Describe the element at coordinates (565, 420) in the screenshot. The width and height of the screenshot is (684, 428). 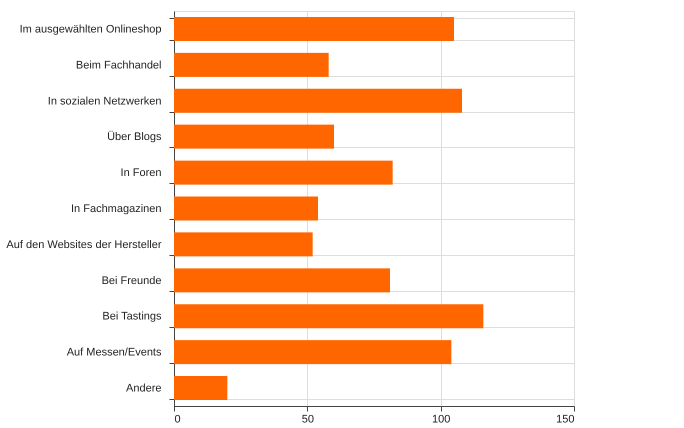
I see `x-tick-label: 150` at that location.